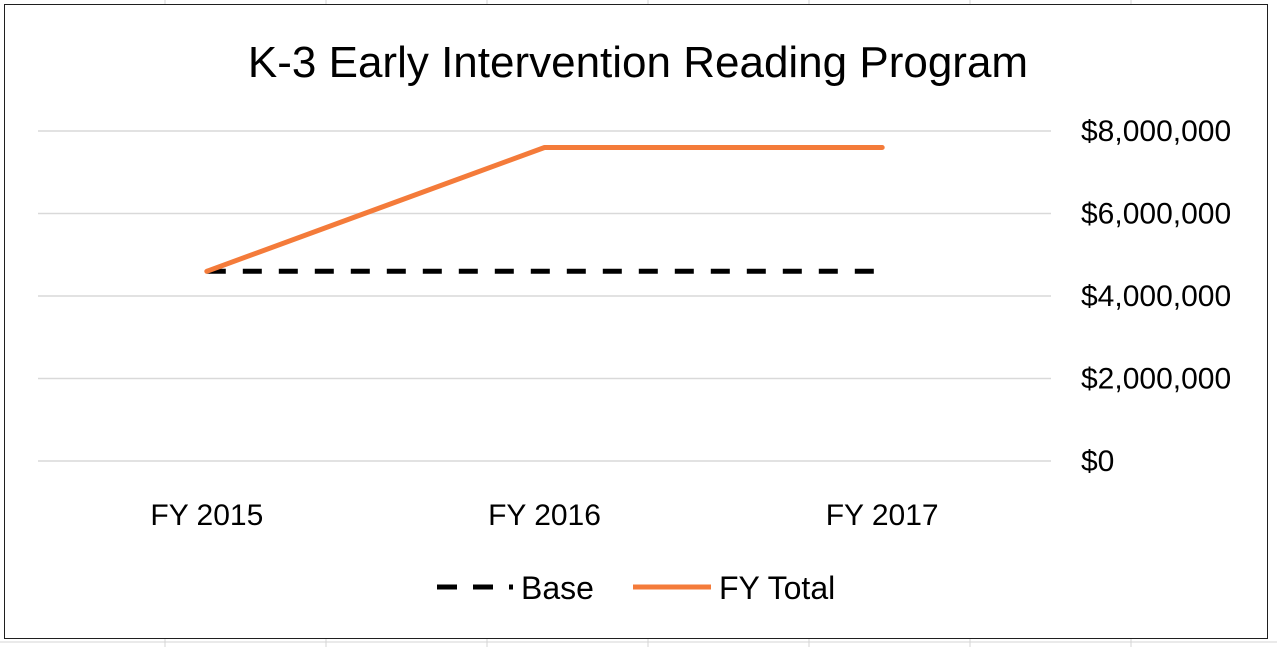 The width and height of the screenshot is (1277, 647). I want to click on y-tick-label: $8,000,000, so click(1156, 131).